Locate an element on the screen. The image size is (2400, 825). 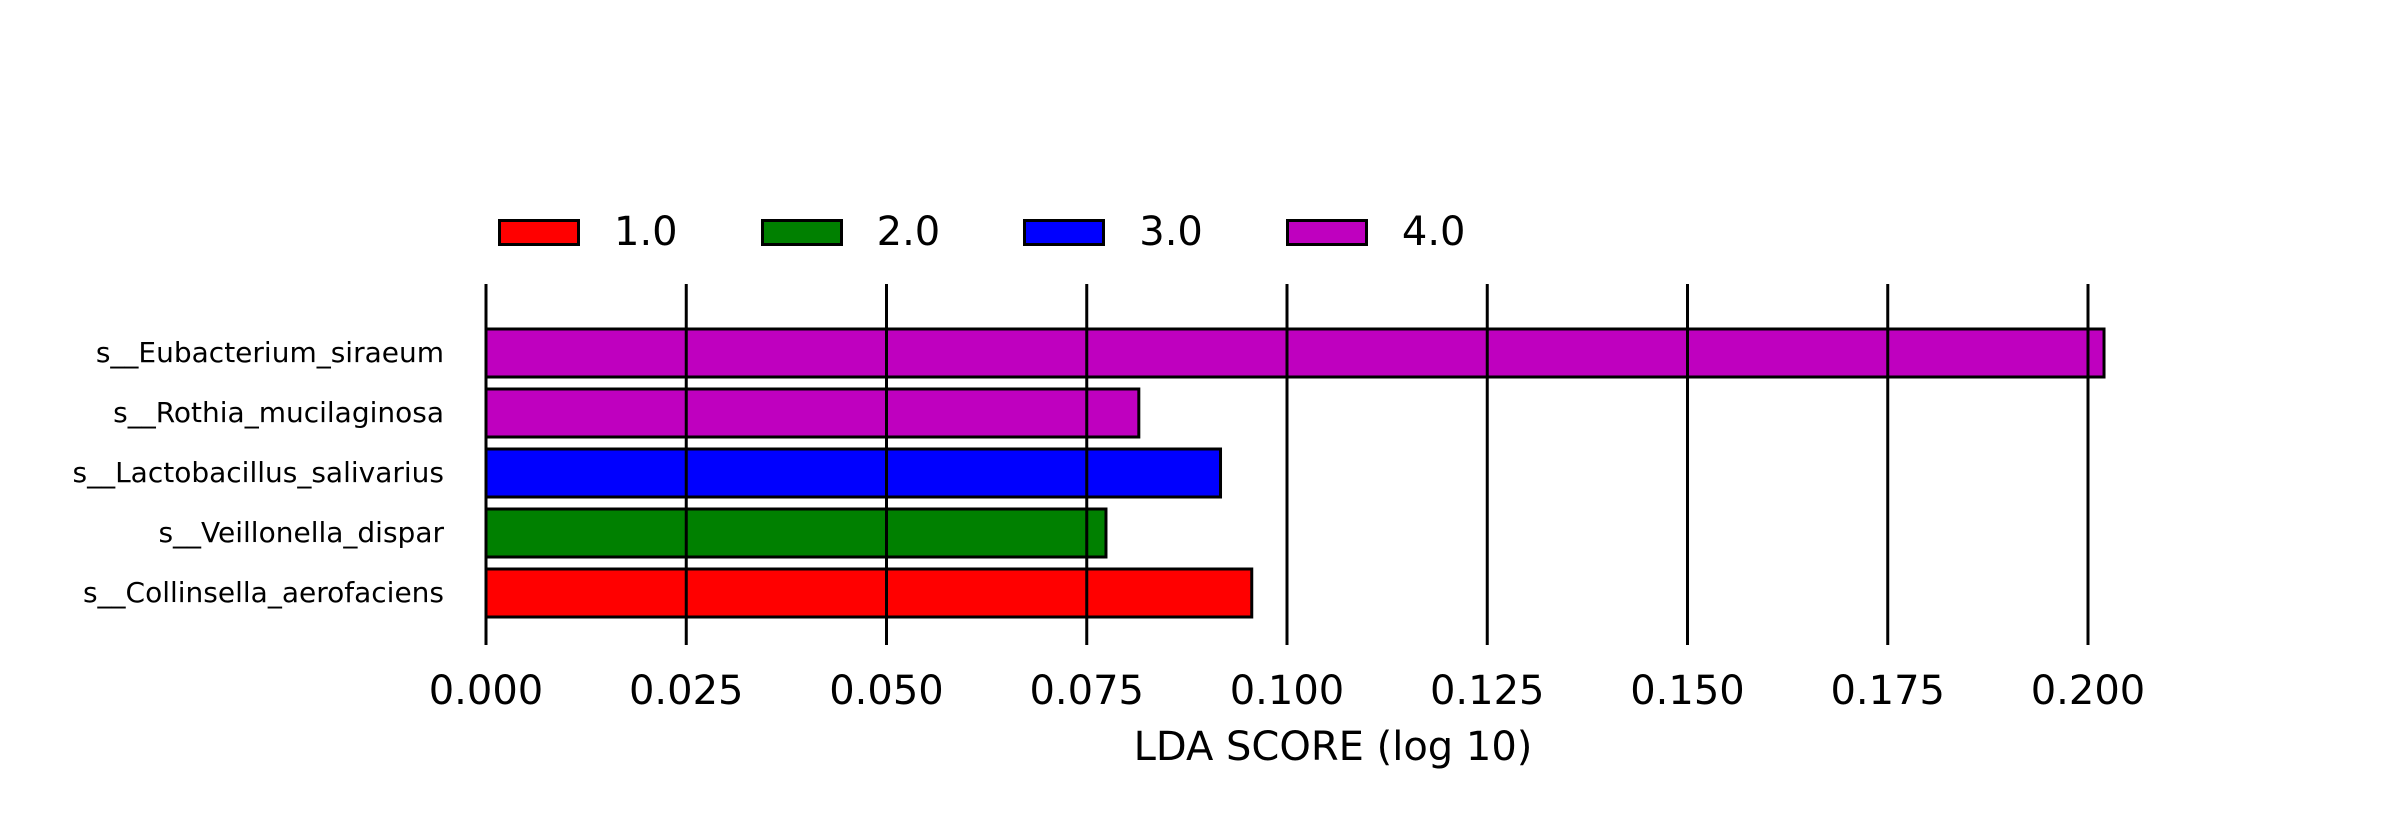
chart-legend: 1.0 2.0 3.0 4.0 is located at coordinates (1023, 232).